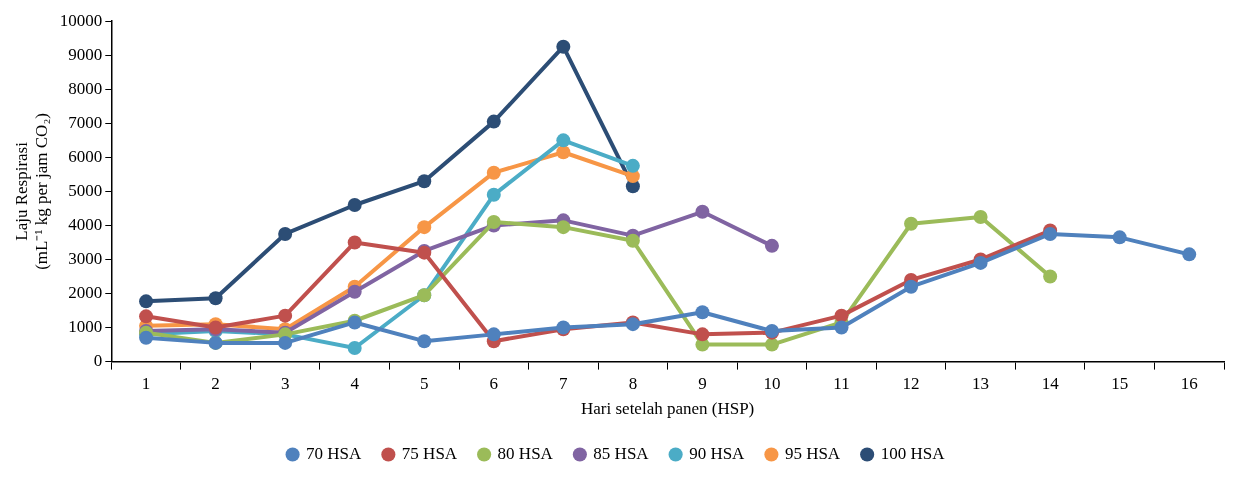 The image size is (1242, 481). What do you see at coordinates (424, 383) in the screenshot?
I see `x-tick-label: 5` at bounding box center [424, 383].